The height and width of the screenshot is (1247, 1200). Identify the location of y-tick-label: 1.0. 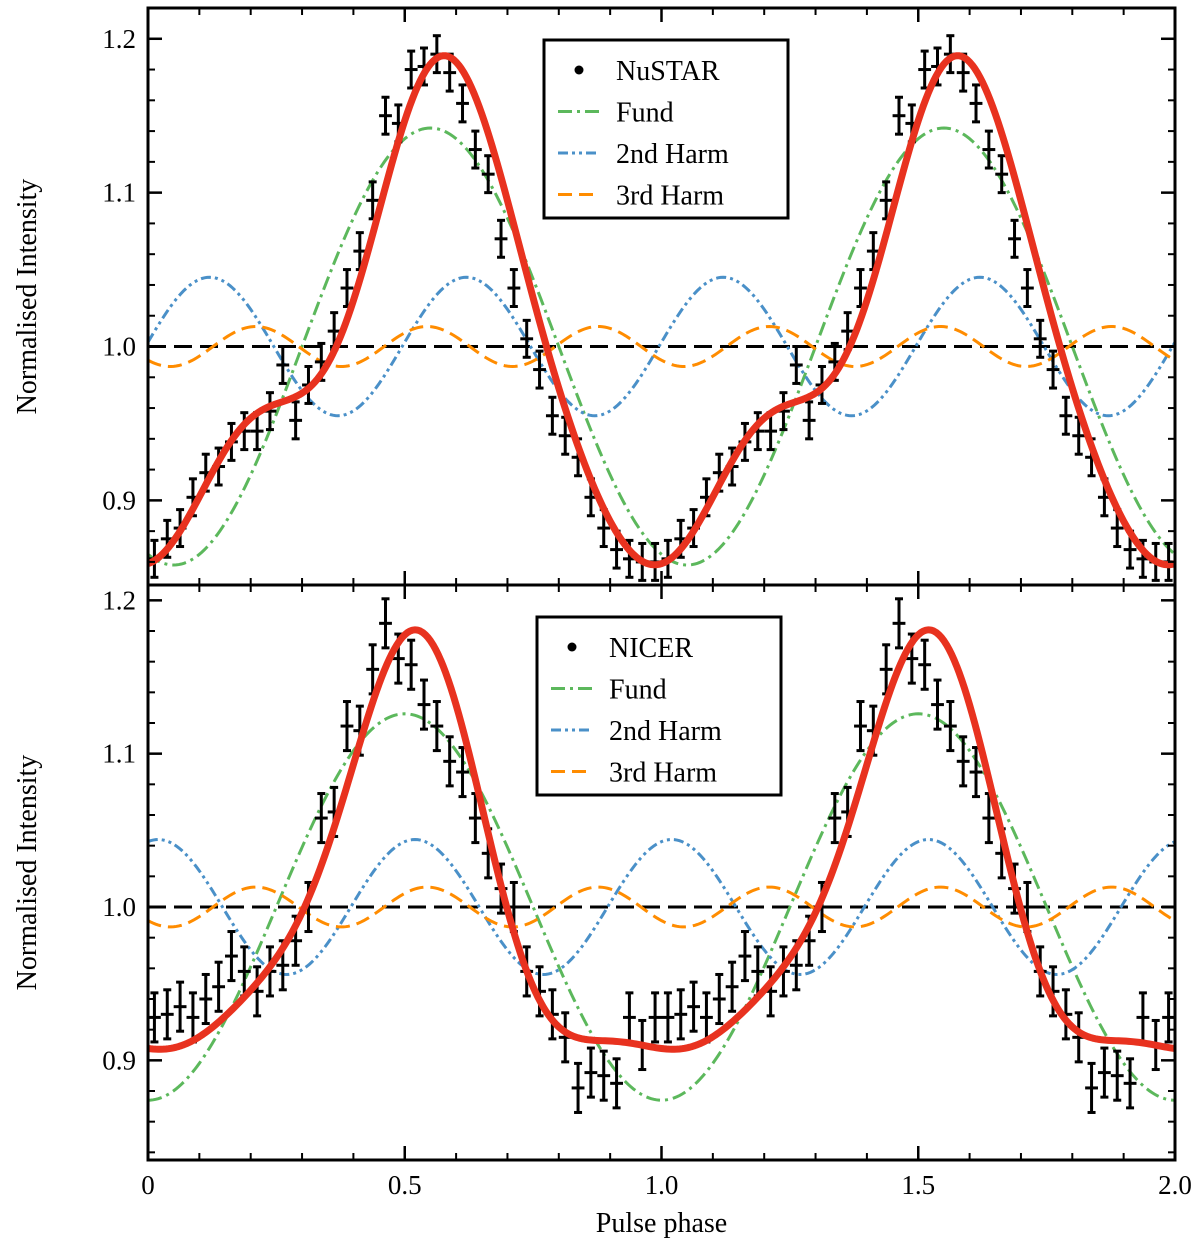
(119, 347).